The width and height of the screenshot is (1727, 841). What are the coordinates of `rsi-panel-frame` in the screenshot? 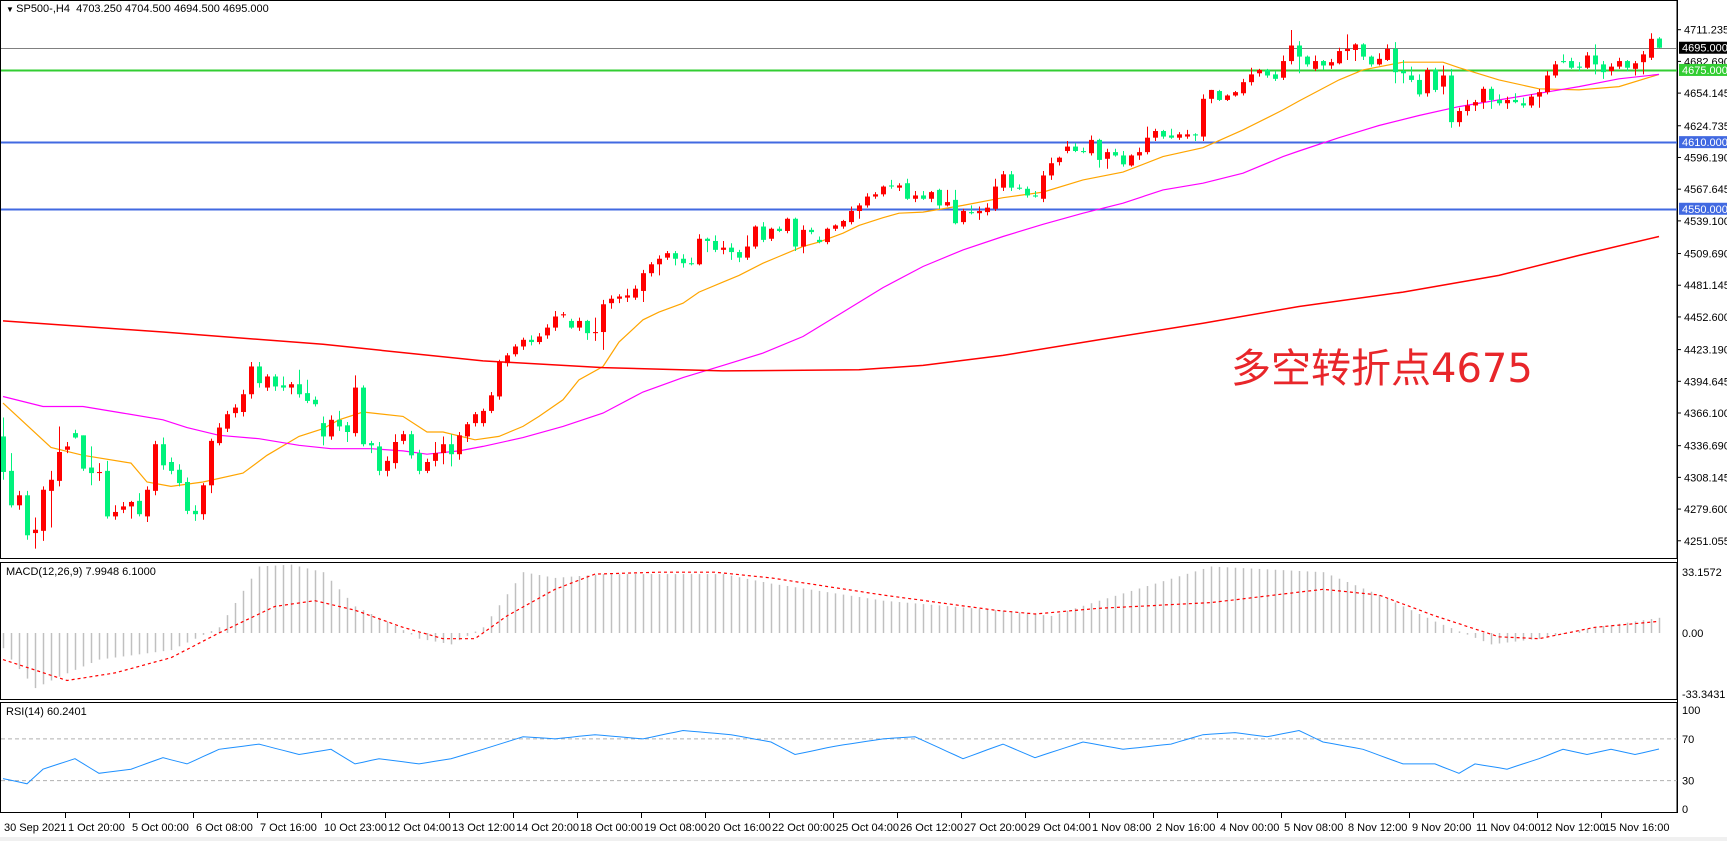 It's located at (839, 757).